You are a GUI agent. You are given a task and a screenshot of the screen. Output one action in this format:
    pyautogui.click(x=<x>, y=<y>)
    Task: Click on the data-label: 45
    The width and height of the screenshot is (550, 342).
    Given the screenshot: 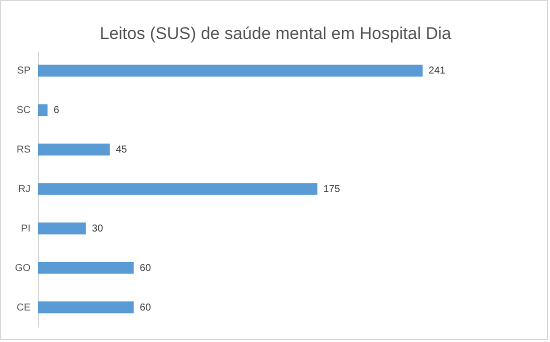 What is the action you would take?
    pyautogui.click(x=122, y=150)
    